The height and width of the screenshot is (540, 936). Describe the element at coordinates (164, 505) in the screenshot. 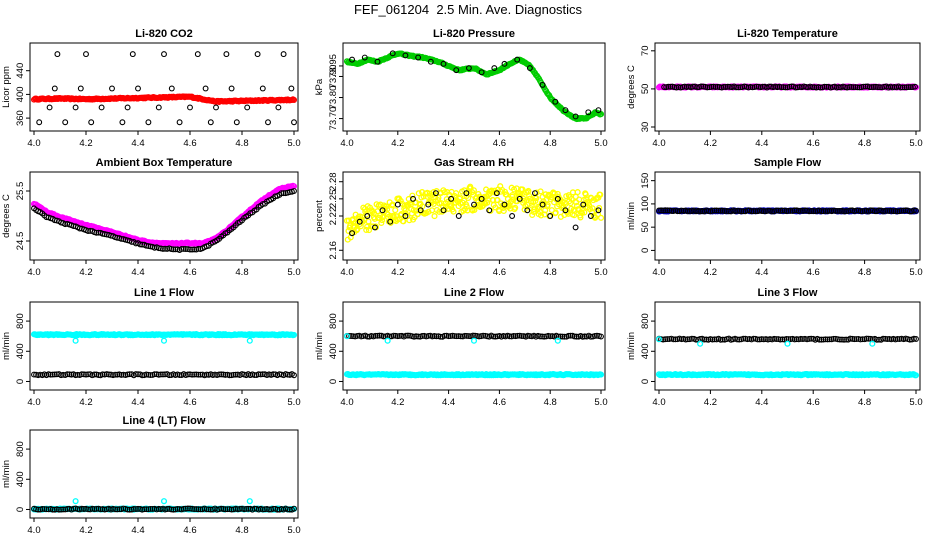

I see `series-layer` at that location.